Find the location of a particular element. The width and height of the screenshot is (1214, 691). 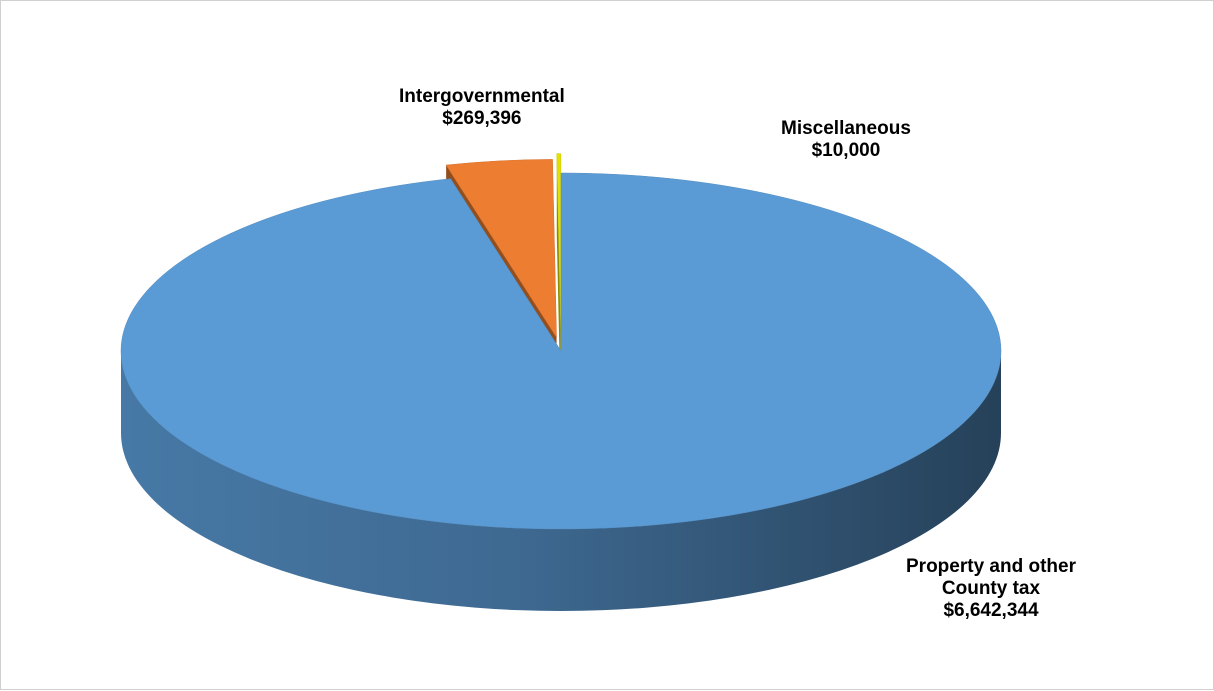

slice-label-intergovernmental: Intergovernmental $269,396 is located at coordinates (482, 108).